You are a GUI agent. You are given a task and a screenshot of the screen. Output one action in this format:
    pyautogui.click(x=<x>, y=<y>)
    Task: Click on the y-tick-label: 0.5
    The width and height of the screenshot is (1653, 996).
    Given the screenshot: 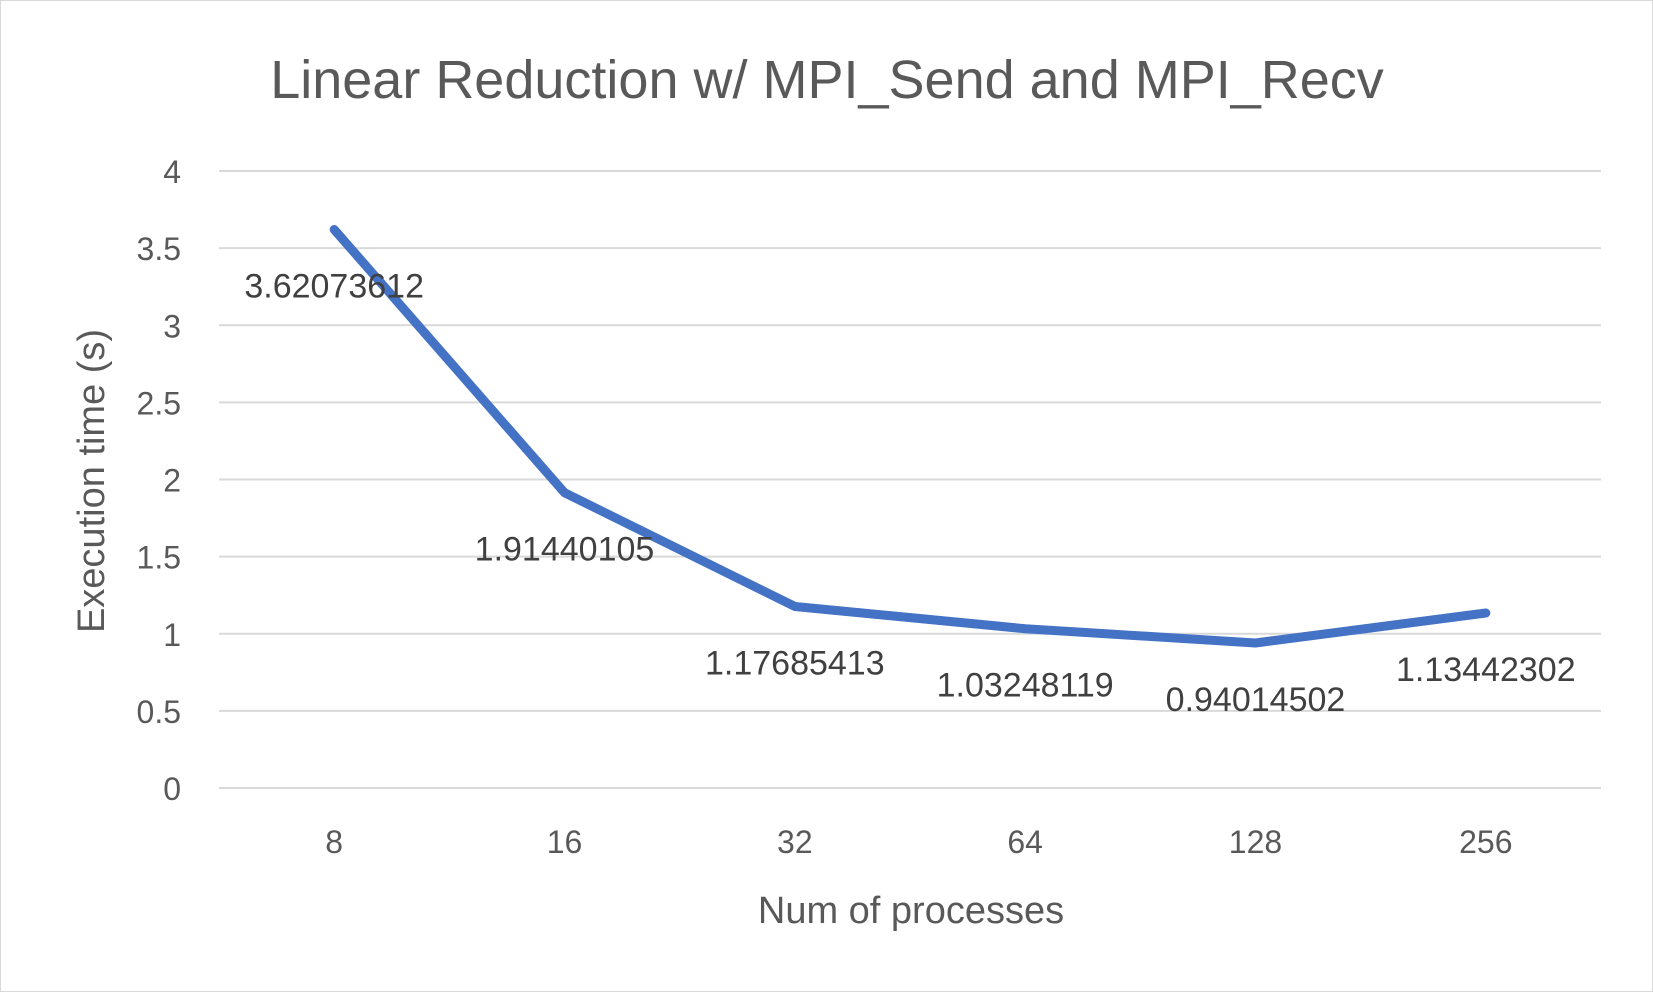 What is the action you would take?
    pyautogui.click(x=159, y=712)
    